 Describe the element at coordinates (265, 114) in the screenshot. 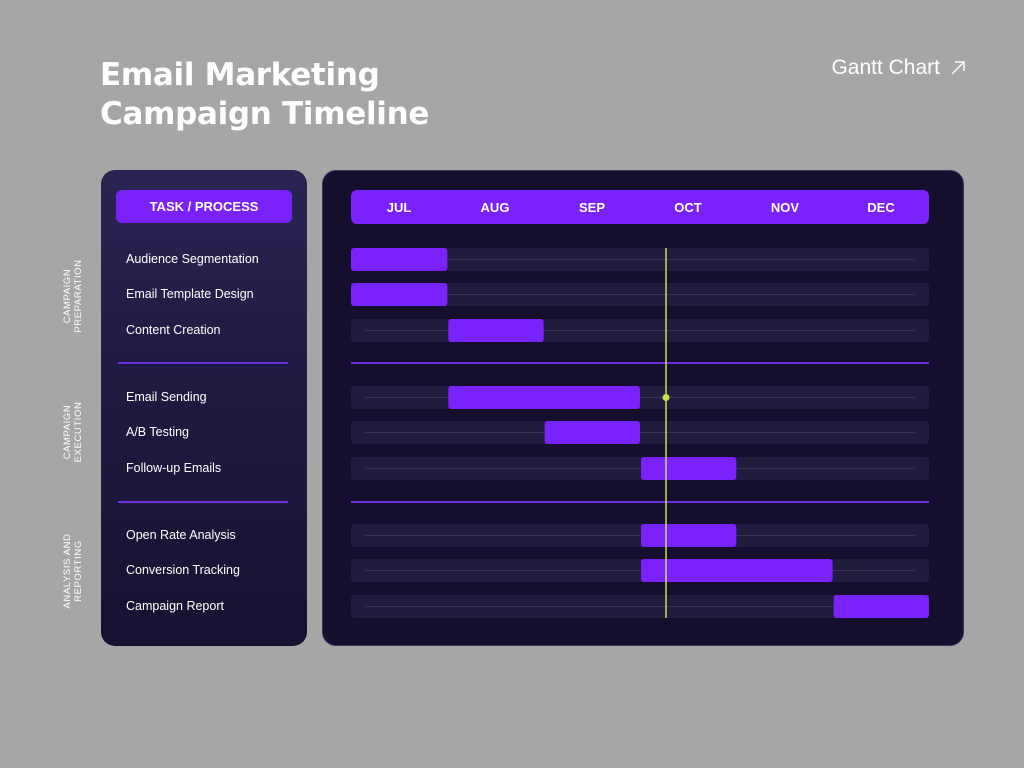

I see `title-line-2: Campaign Timeline` at that location.